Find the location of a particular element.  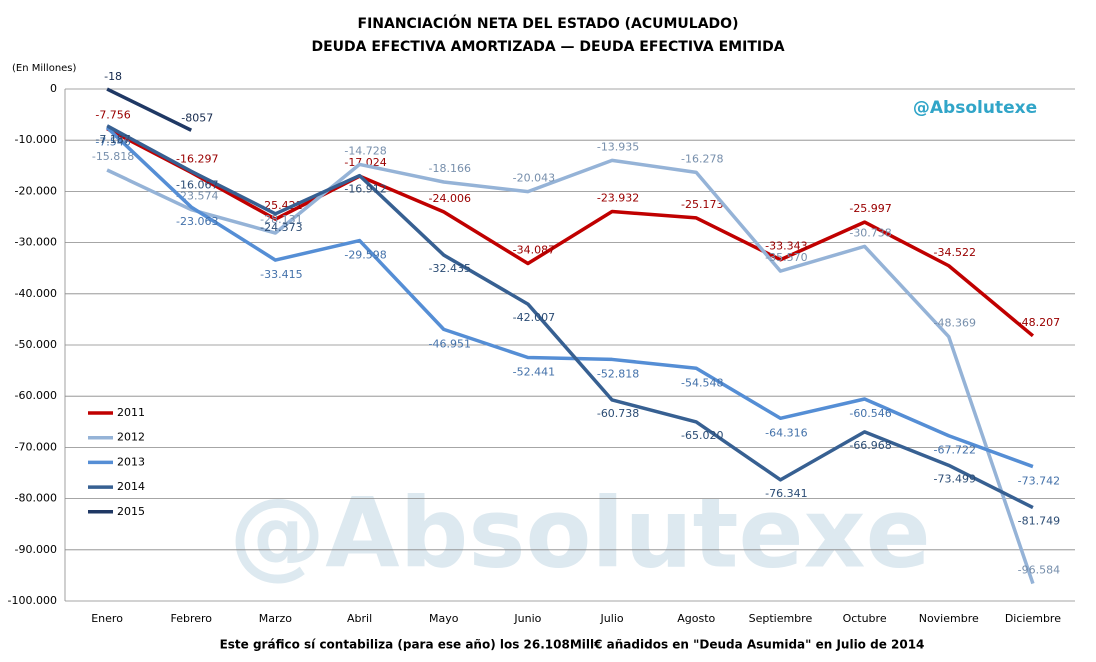

data-label: -33.343 is located at coordinates (786, 246).